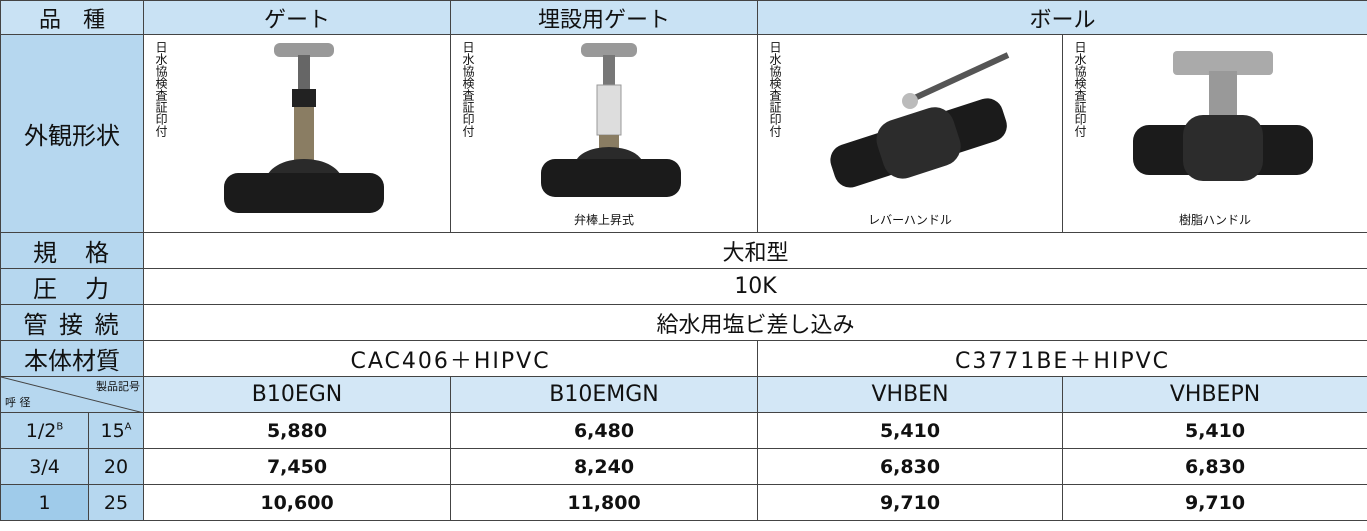 The height and width of the screenshot is (531, 1367). I want to click on price: 6,480, so click(604, 430).